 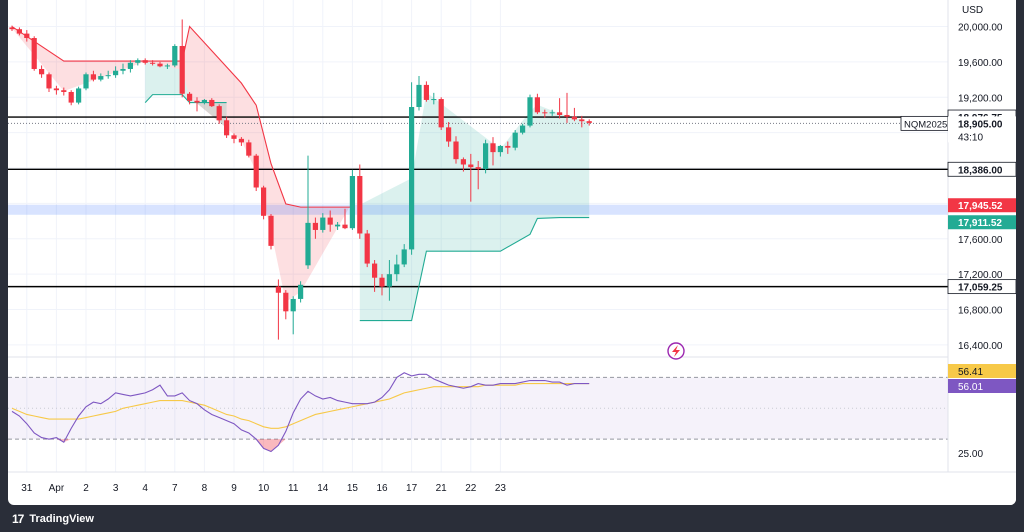 What do you see at coordinates (970, 137) in the screenshot?
I see `countdown-label: 43:10` at bounding box center [970, 137].